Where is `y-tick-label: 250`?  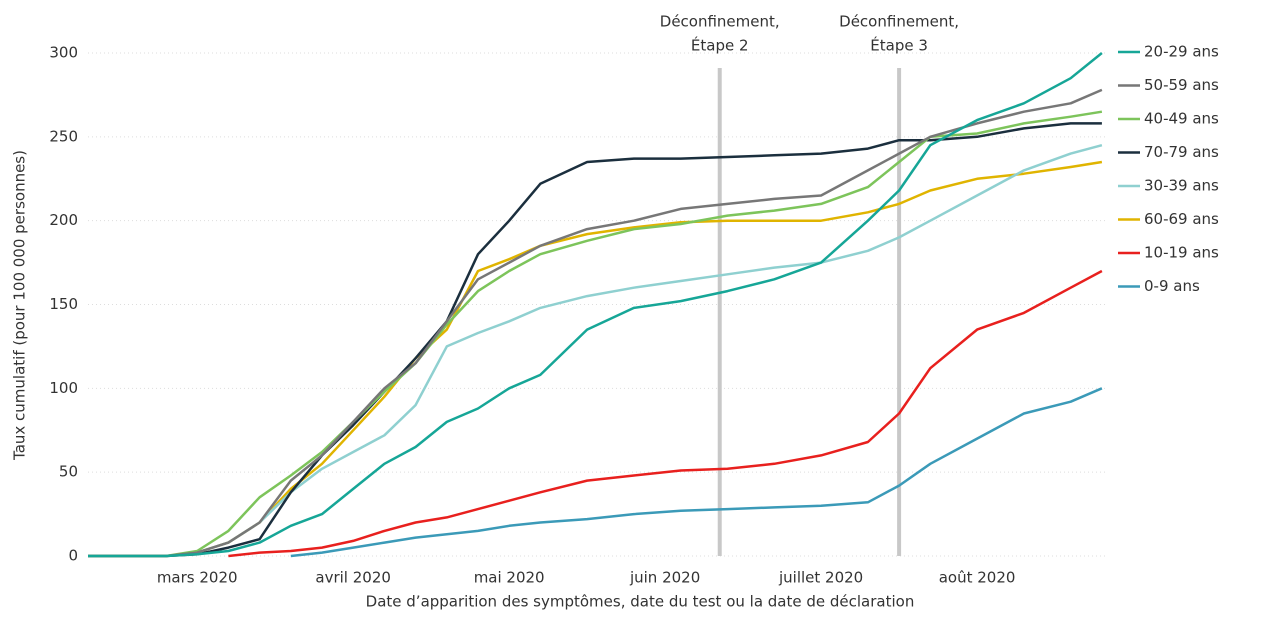 y-tick-label: 250 is located at coordinates (63, 136).